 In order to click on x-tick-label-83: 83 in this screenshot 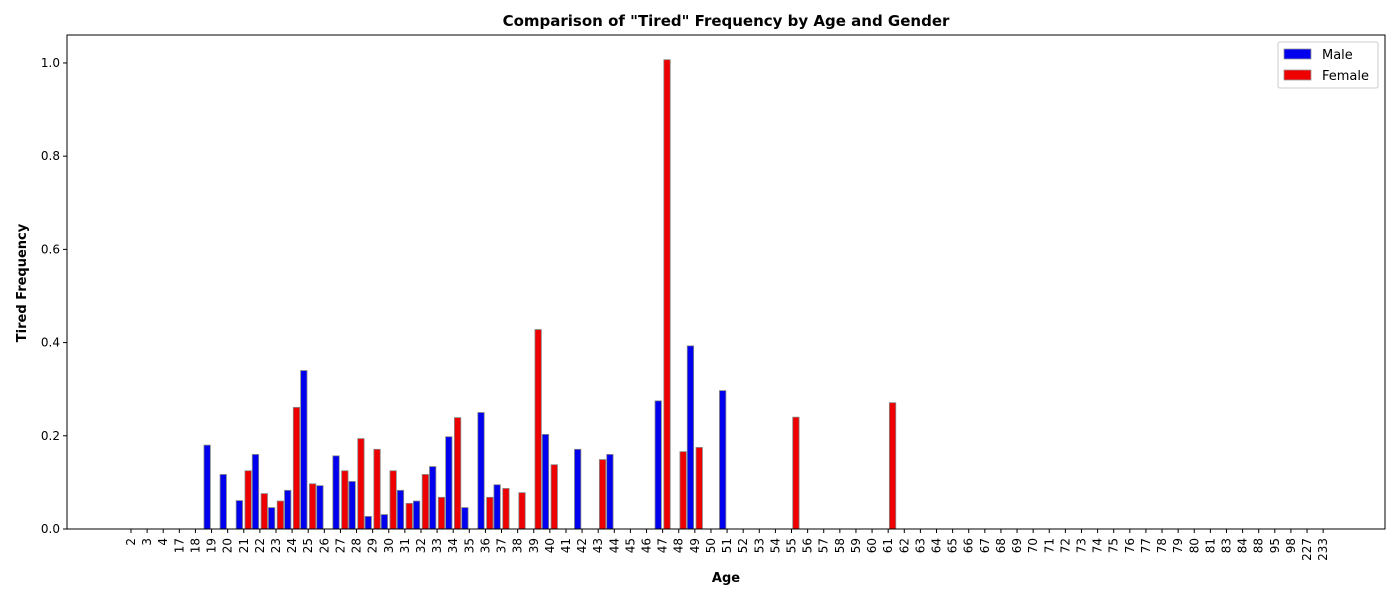, I will do `click(1226, 545)`.